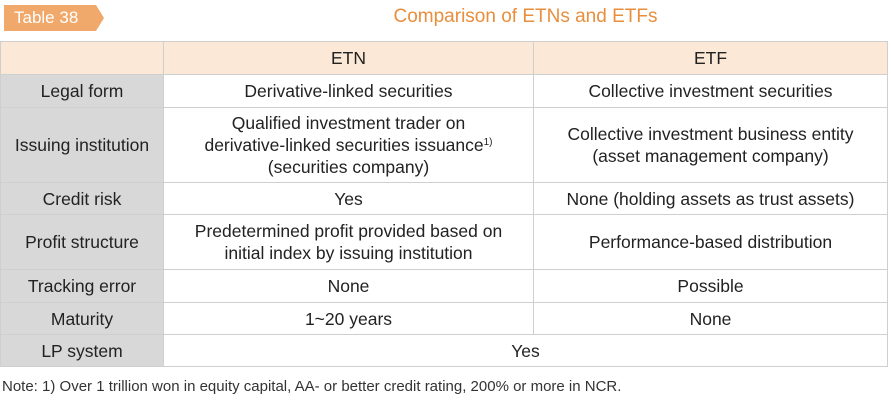 Image resolution: width=891 pixels, height=407 pixels. Describe the element at coordinates (710, 91) in the screenshot. I see `cell-etf-legal-form: Collective investment securities` at that location.